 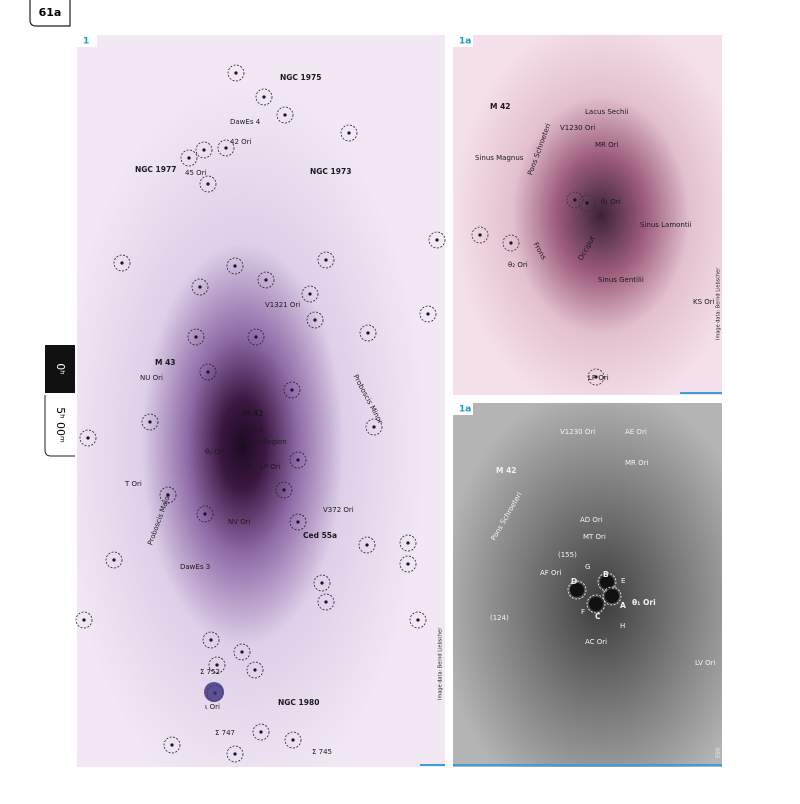 What do you see at coordinates (50, 13) in the screenshot?
I see `tab-frame` at bounding box center [50, 13].